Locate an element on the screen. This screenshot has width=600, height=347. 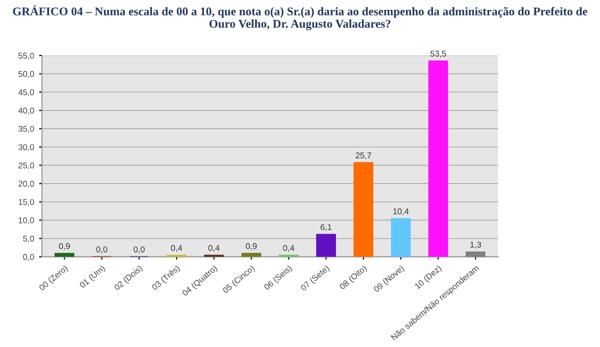
y-tick-label: 30,0 is located at coordinates (26, 148).